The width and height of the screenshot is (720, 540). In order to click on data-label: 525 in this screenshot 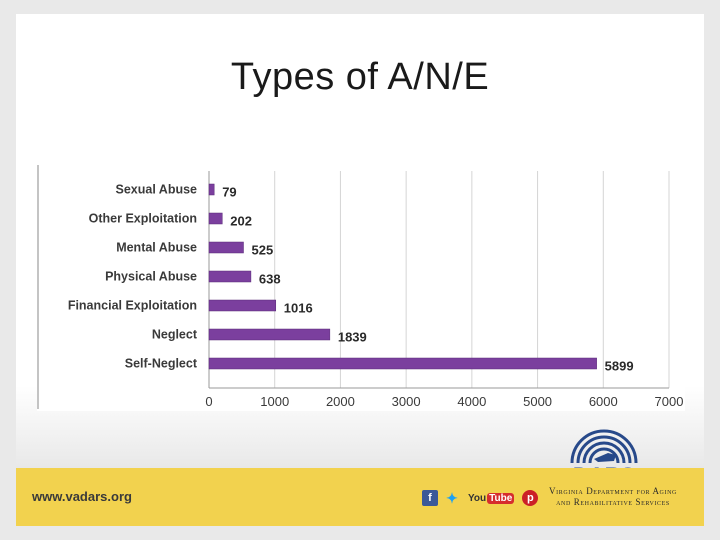, I will do `click(263, 250)`.